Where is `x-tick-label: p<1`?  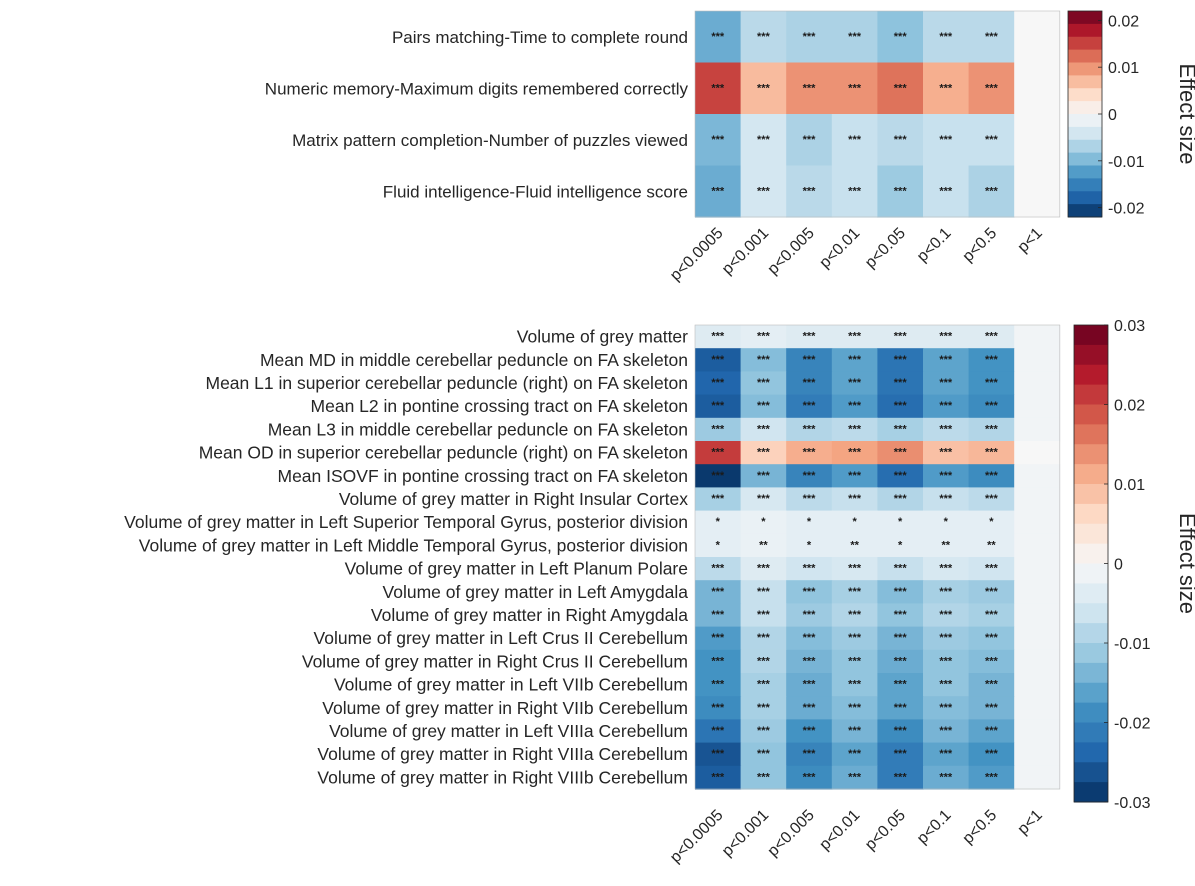
x-tick-label: p<1 is located at coordinates (1030, 822).